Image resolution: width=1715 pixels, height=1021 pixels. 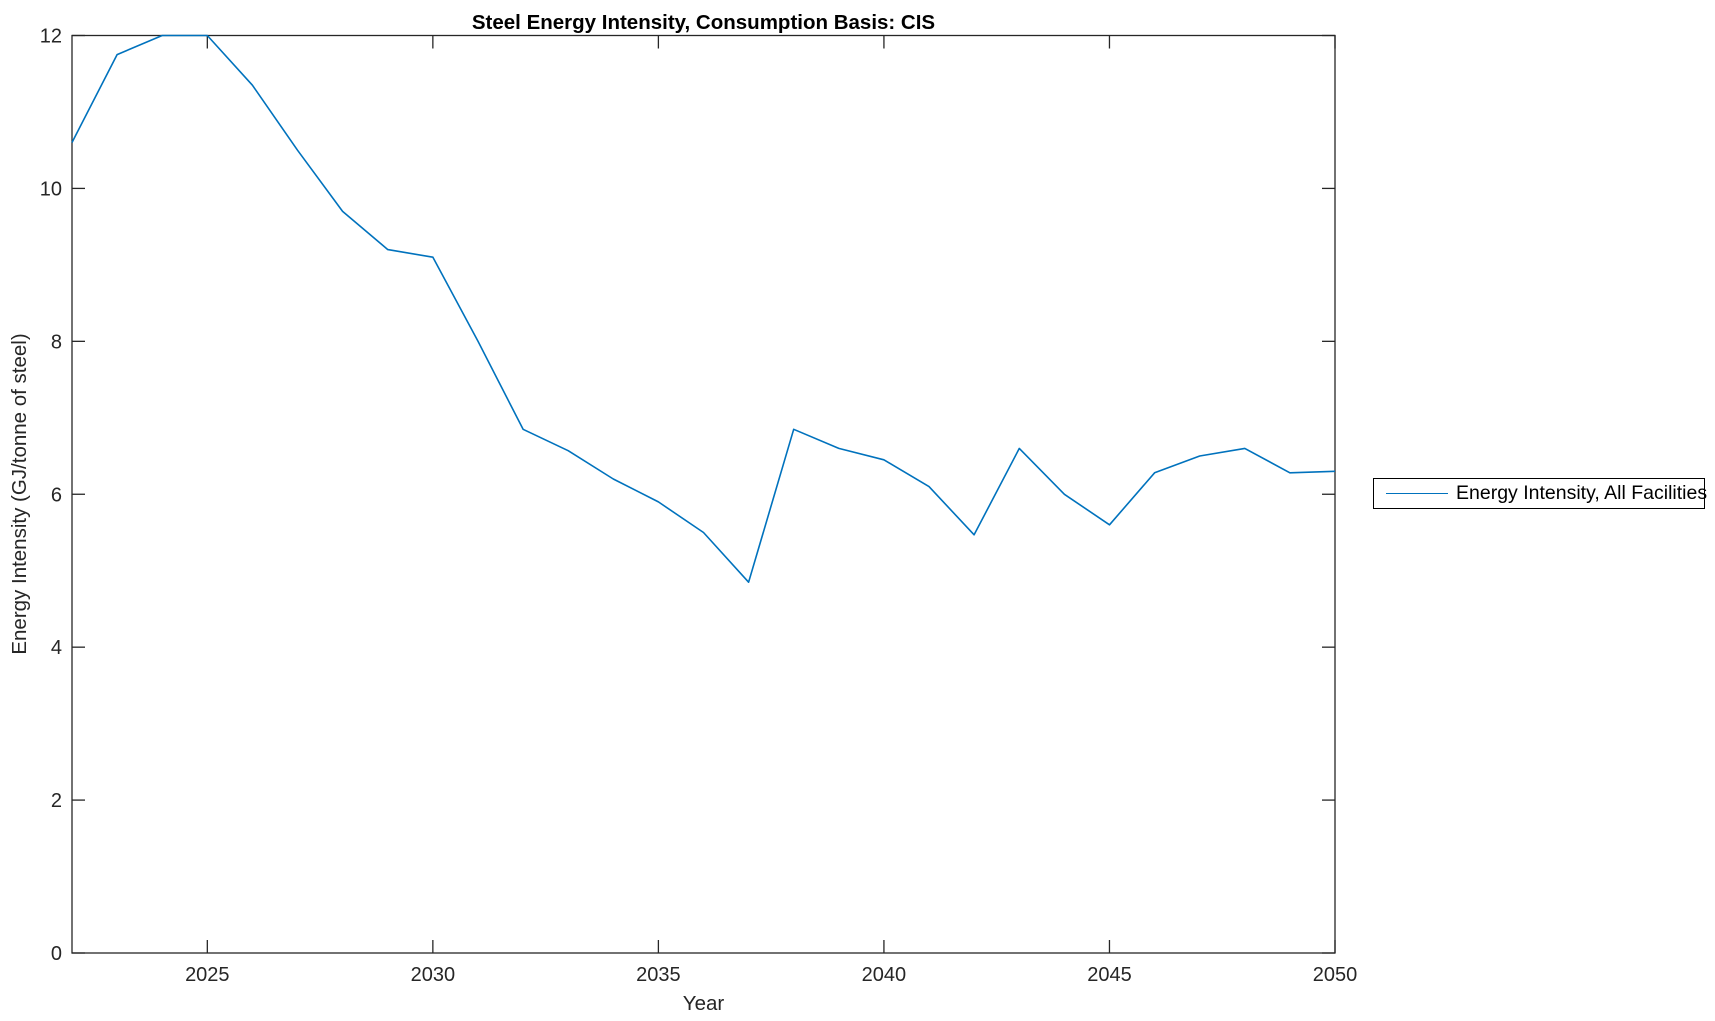 I want to click on y-tick-label: 0, so click(x=56, y=954).